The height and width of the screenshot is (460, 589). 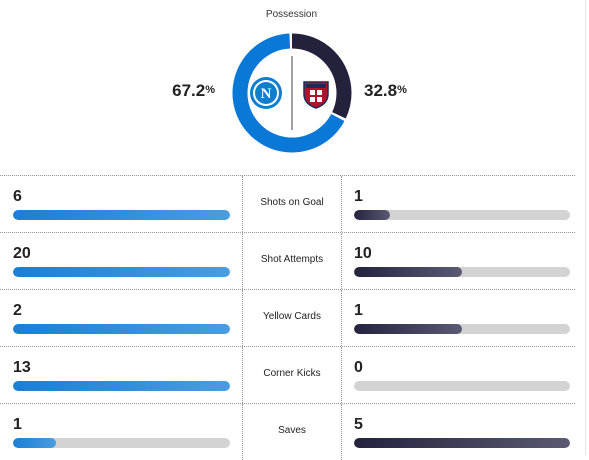 I want to click on stat-row: 2 Yellow Cards 1, so click(x=287, y=317).